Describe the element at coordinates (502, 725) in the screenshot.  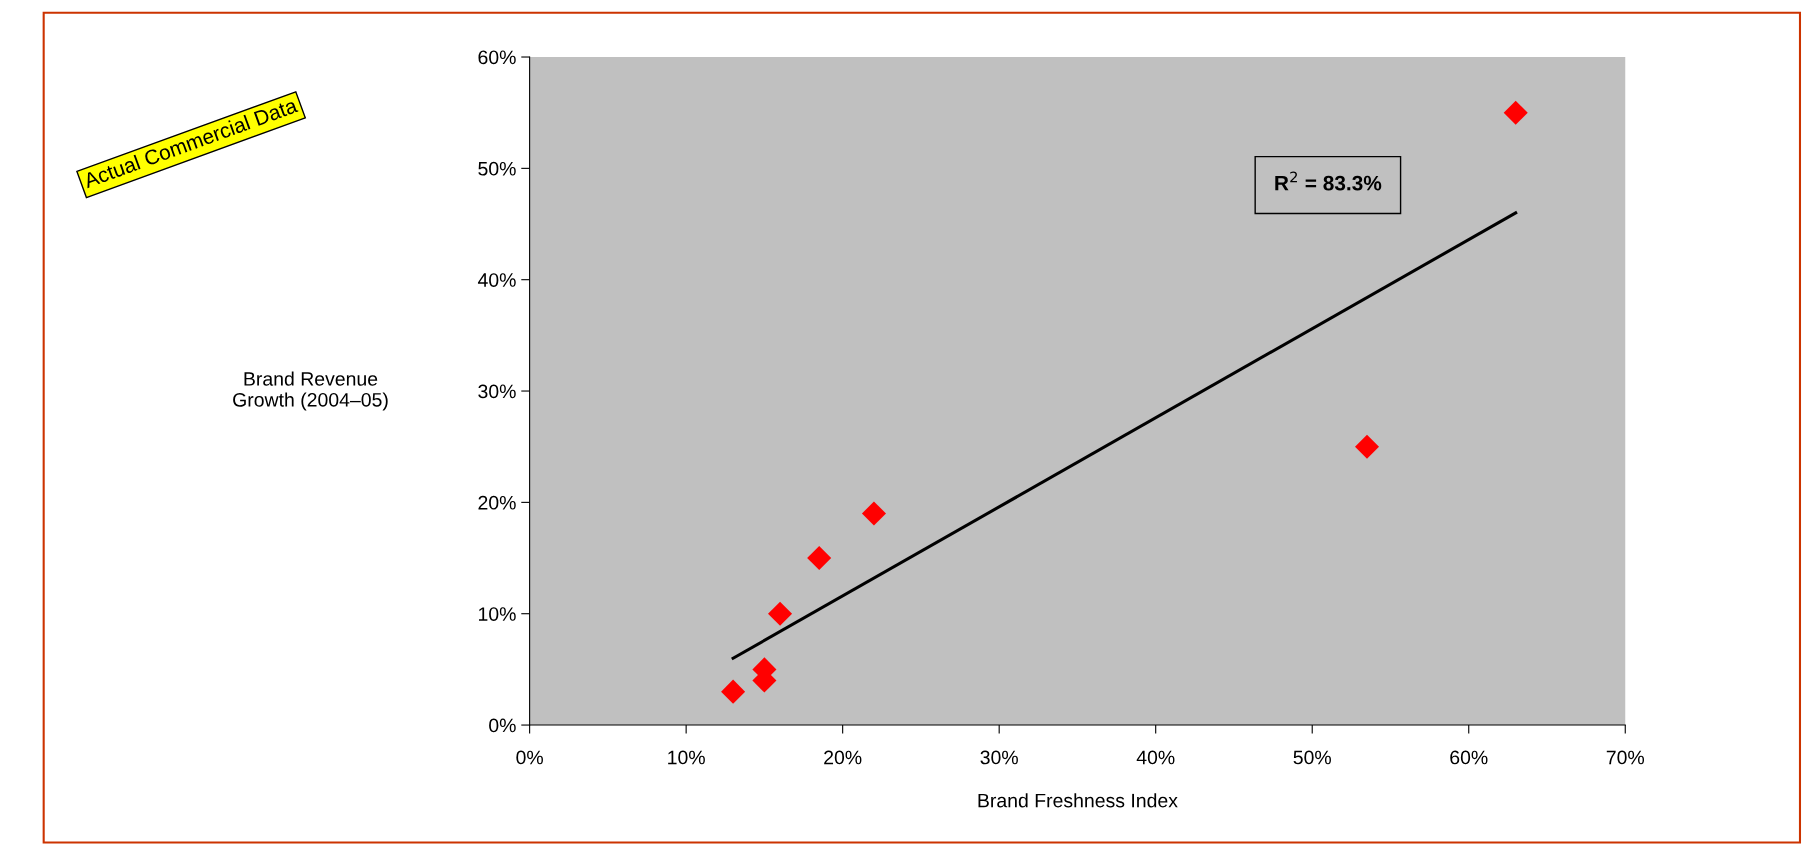
I see `y-tick-label: 0%` at that location.